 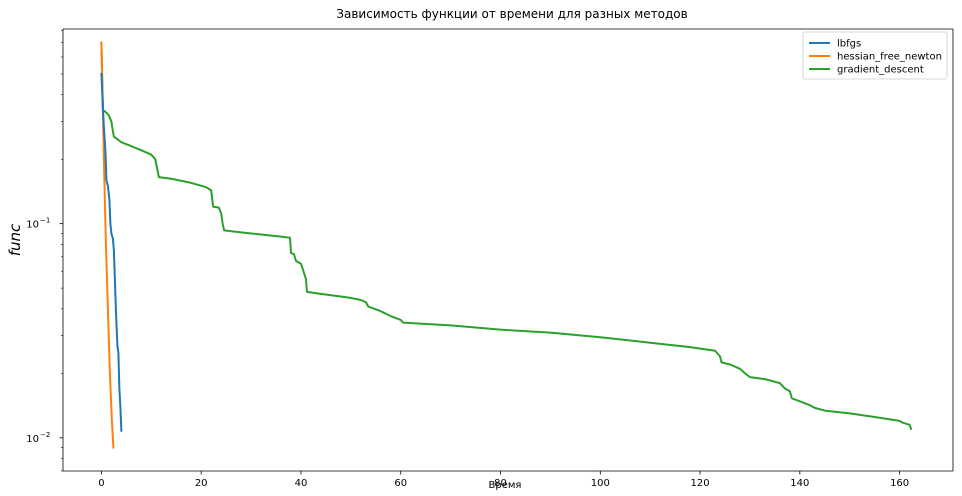 What do you see at coordinates (201, 483) in the screenshot?
I see `x-tick-label: 20` at bounding box center [201, 483].